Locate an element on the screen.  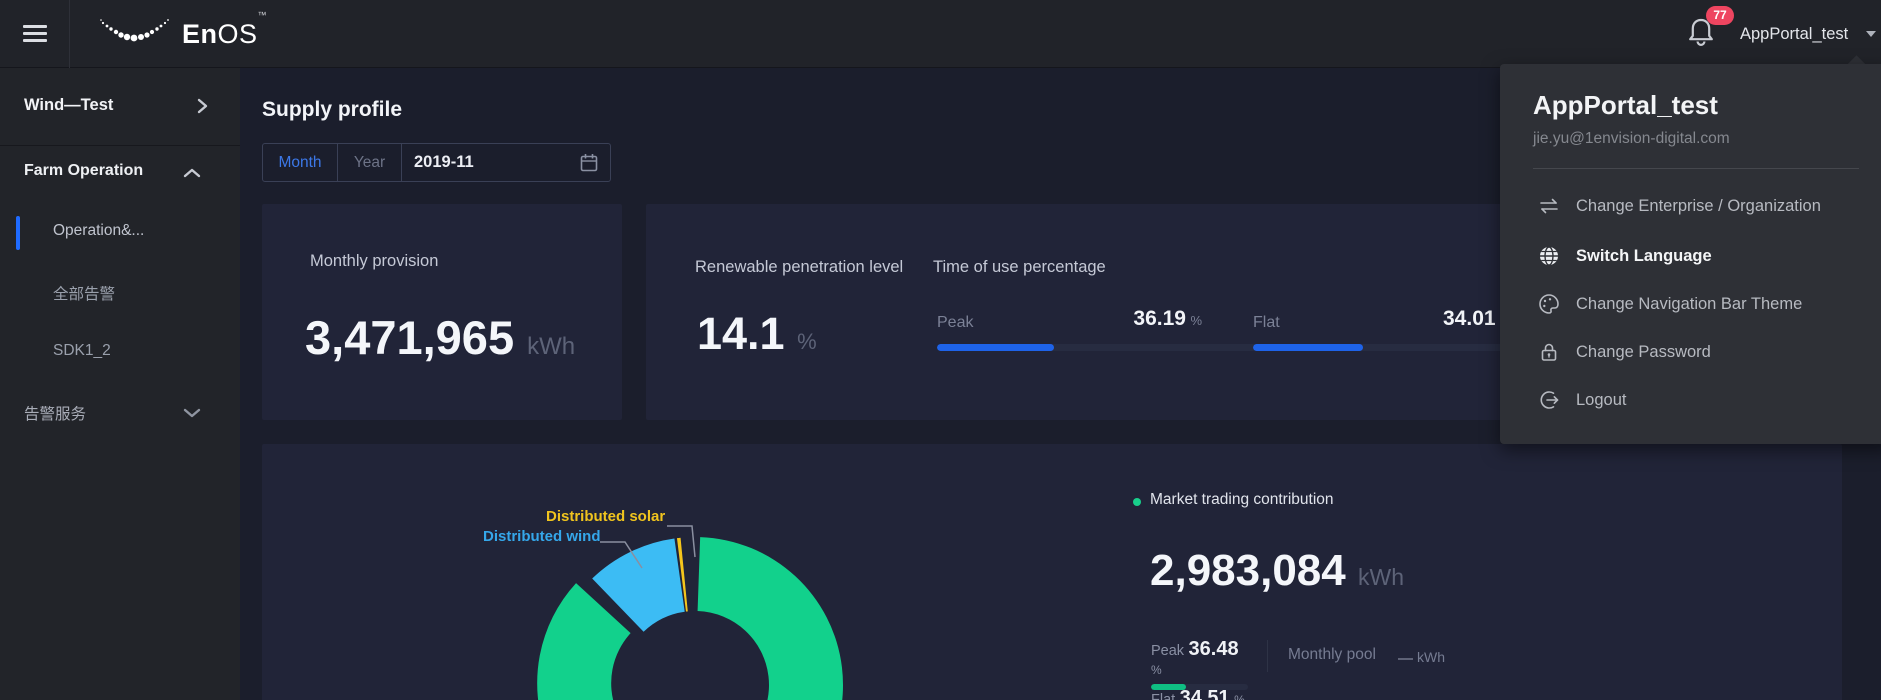
monthly-pool-value: — is located at coordinates (1405, 658).